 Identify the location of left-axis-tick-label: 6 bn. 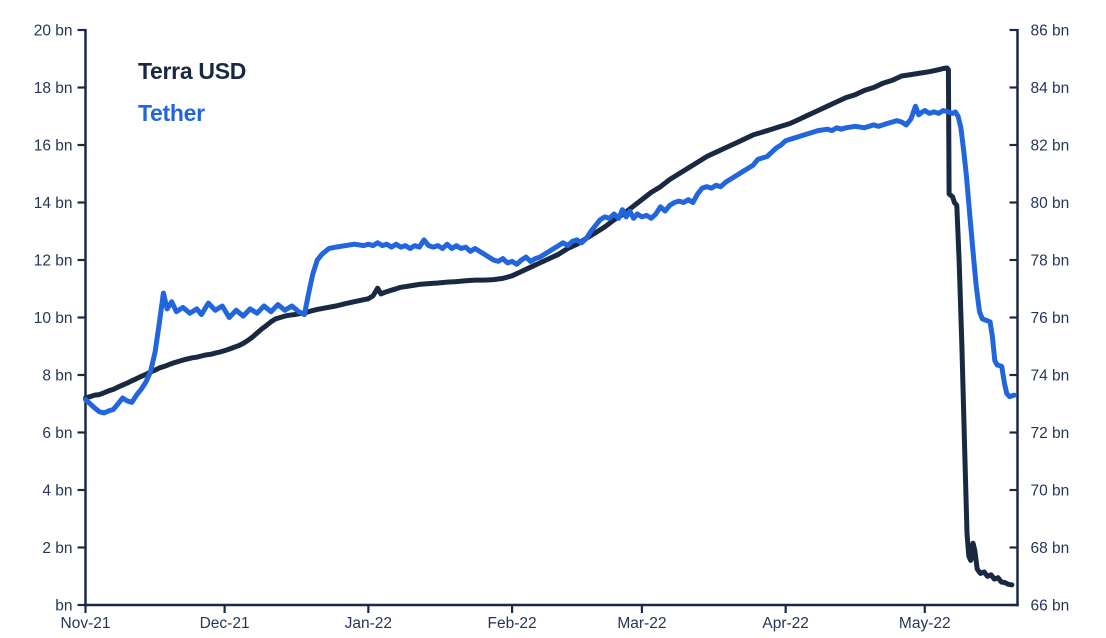
(57, 433).